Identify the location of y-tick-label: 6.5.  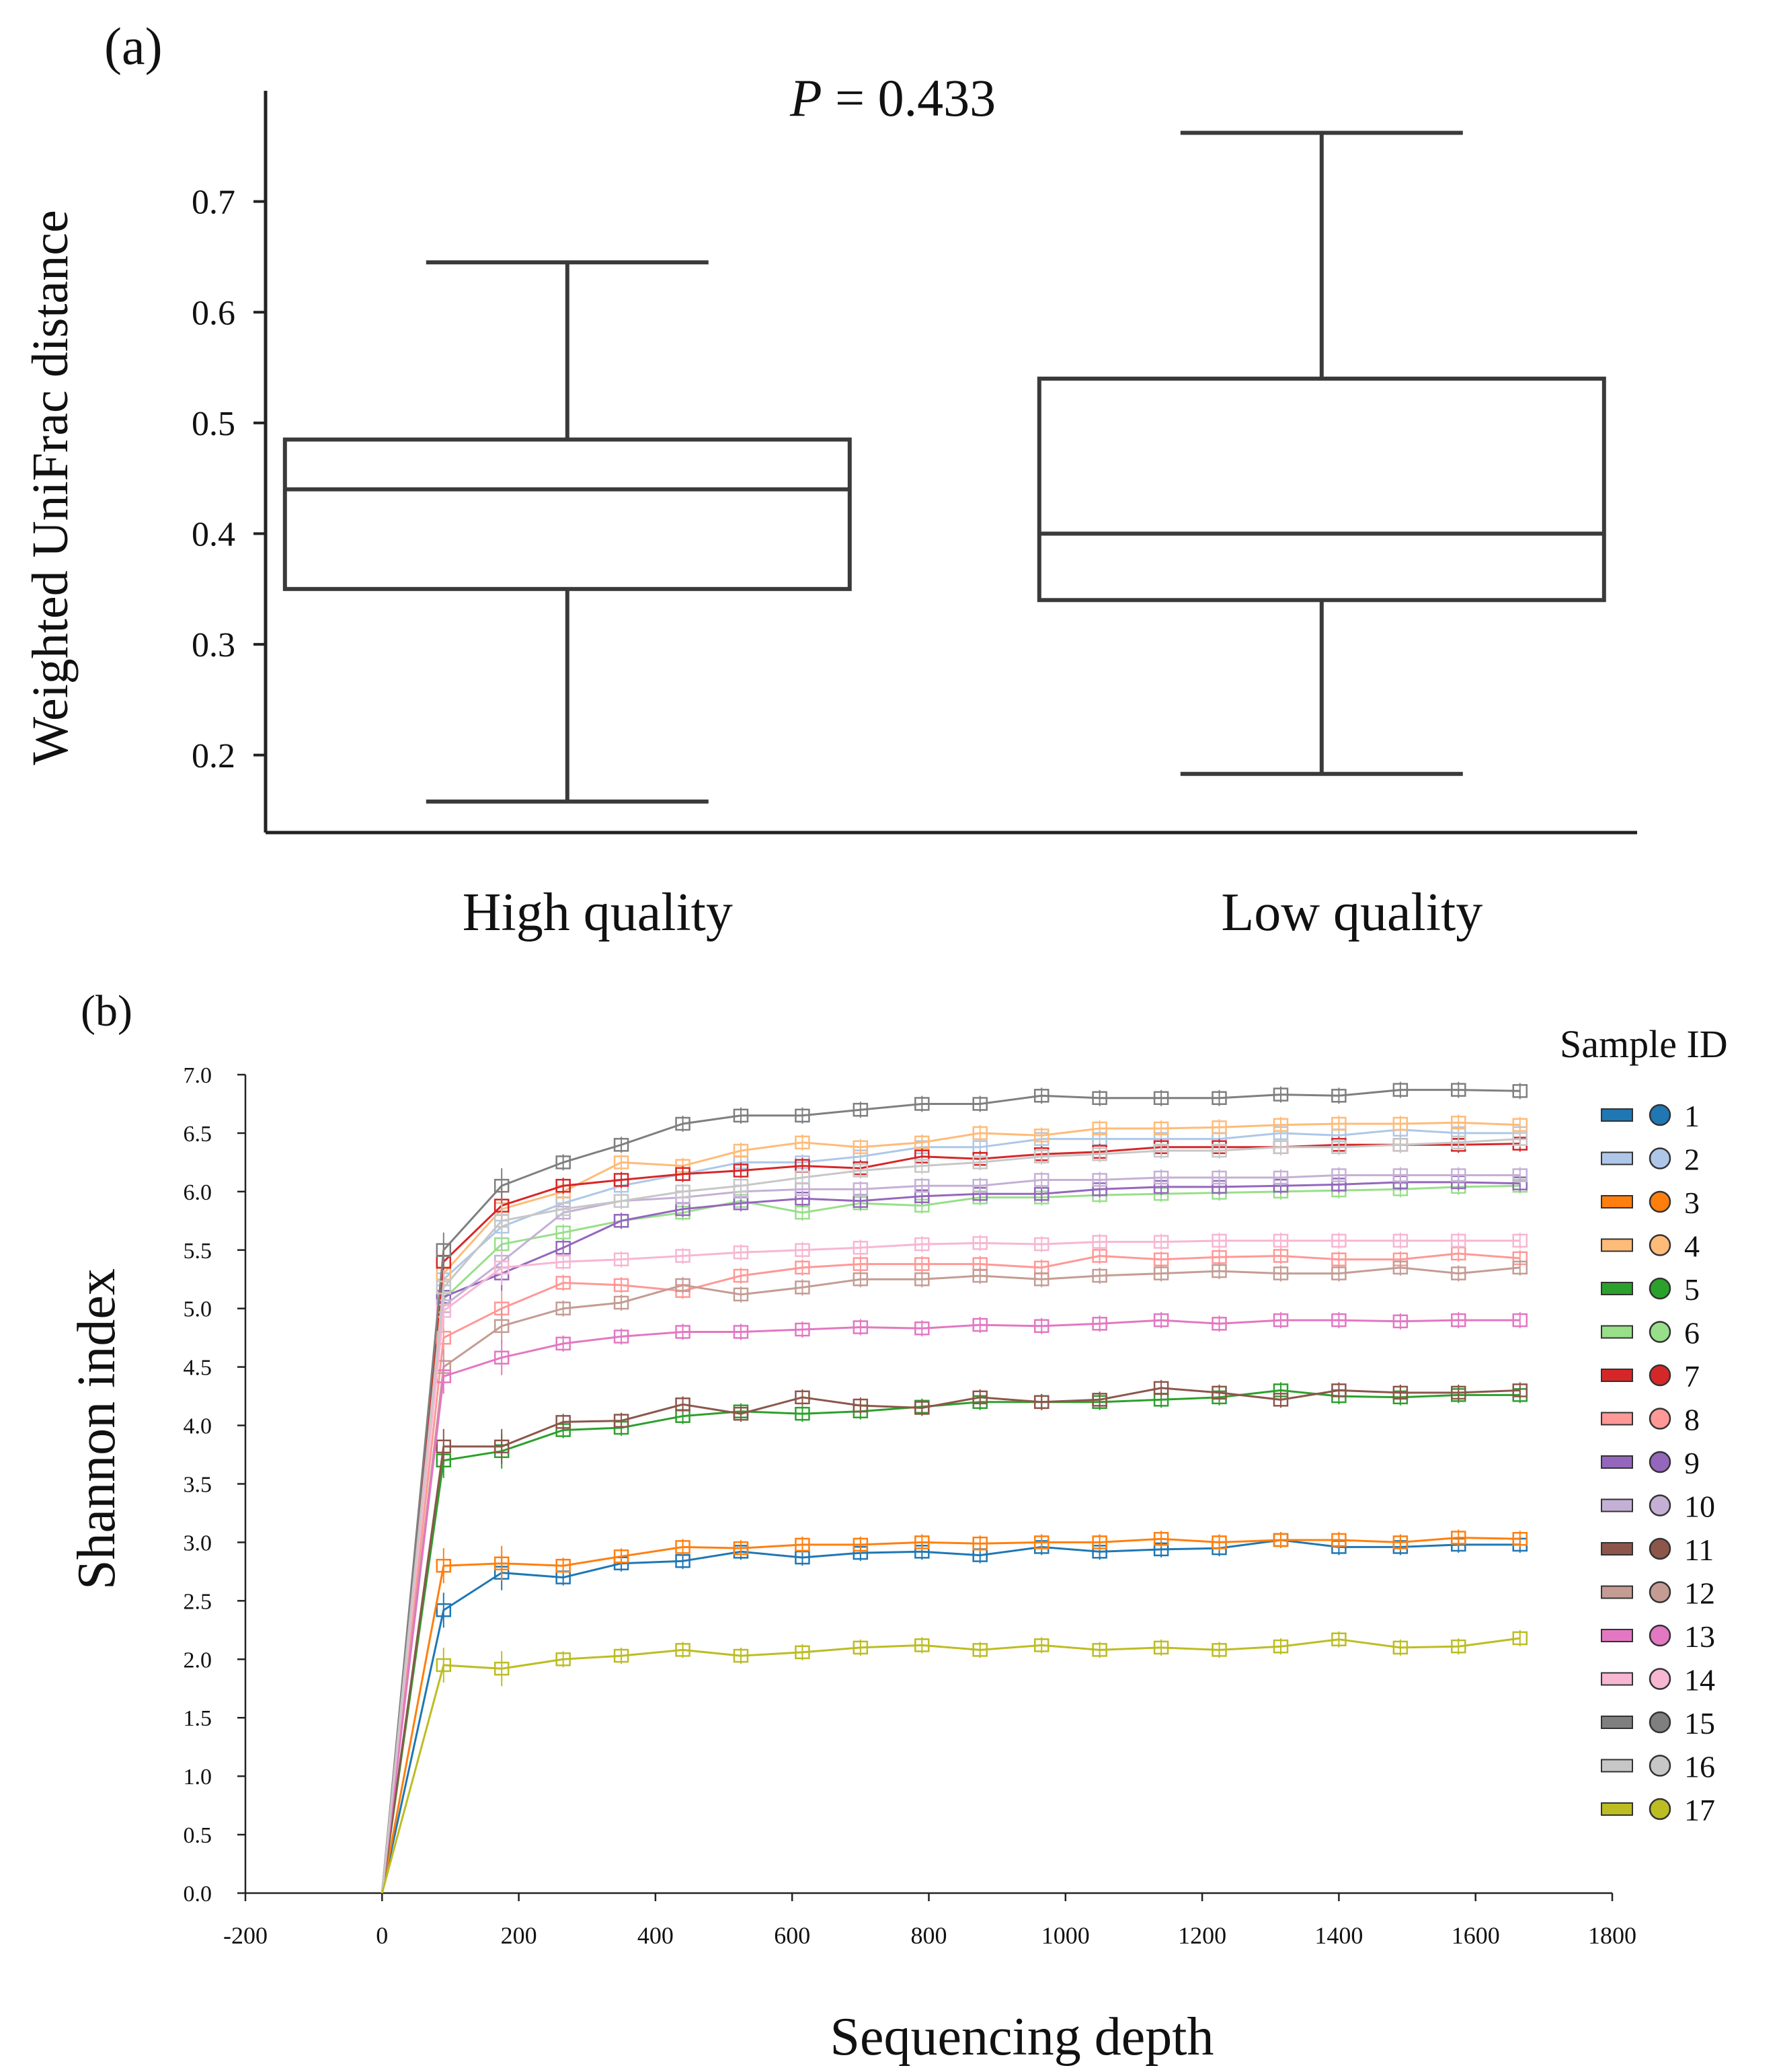
(198, 1134).